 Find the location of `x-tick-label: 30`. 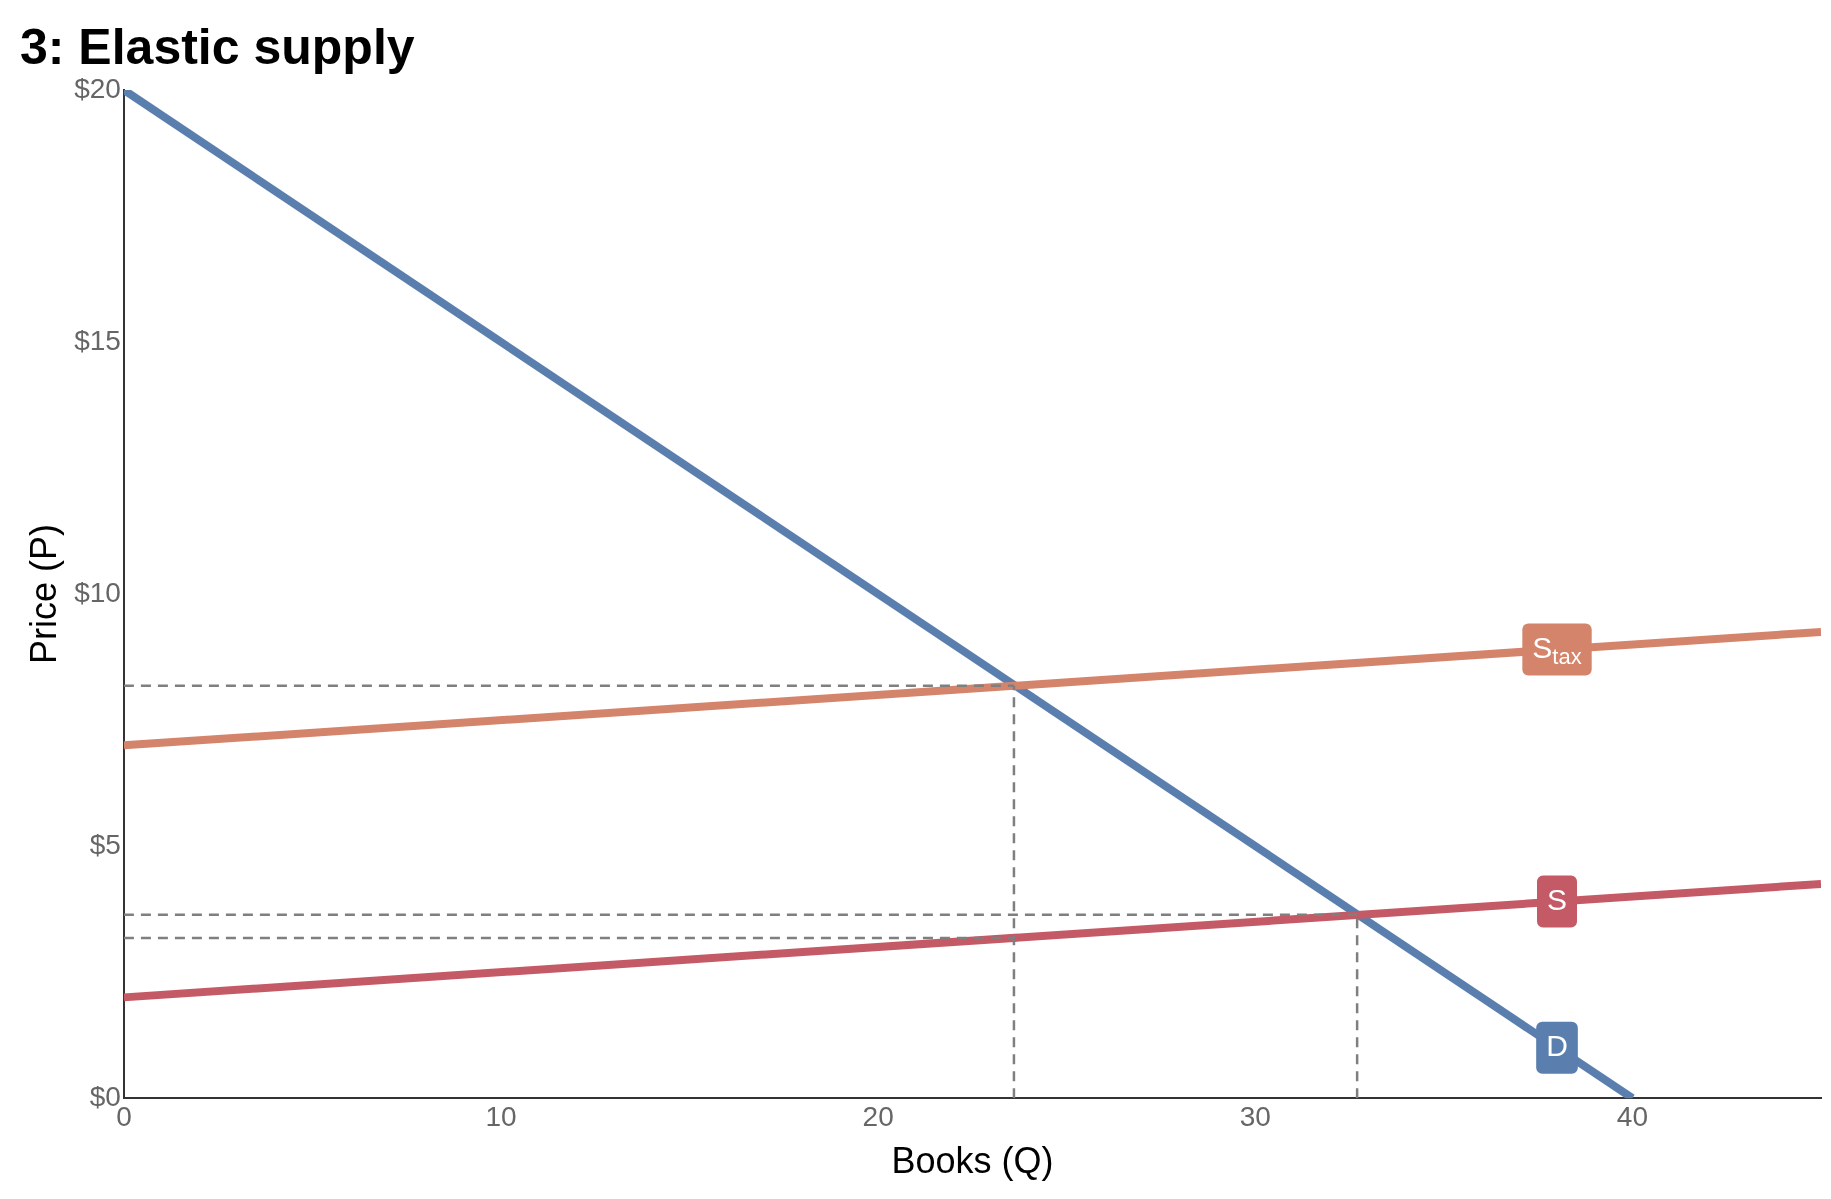

x-tick-label: 30 is located at coordinates (1255, 1116).